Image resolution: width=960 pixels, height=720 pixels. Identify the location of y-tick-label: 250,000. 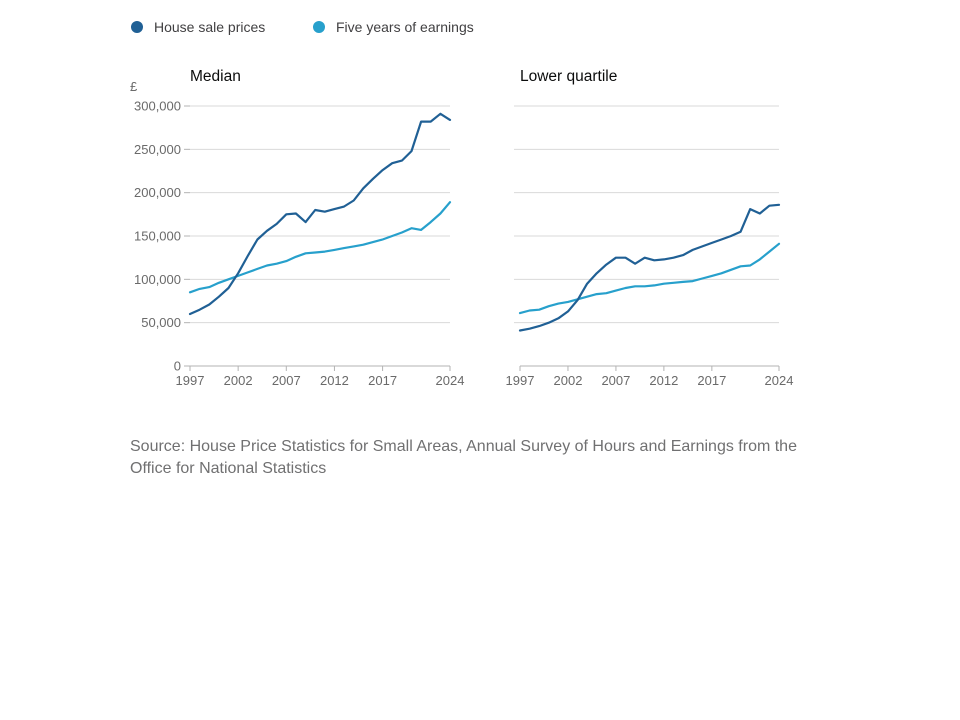
(157, 149).